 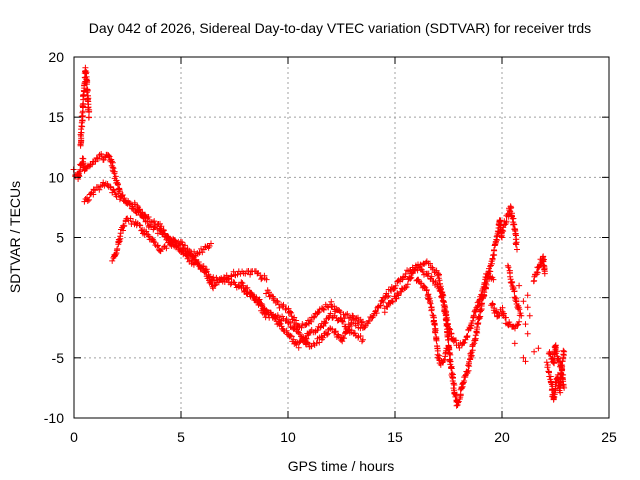 I want to click on x-axis-label: GPS time / hours, so click(x=341, y=466).